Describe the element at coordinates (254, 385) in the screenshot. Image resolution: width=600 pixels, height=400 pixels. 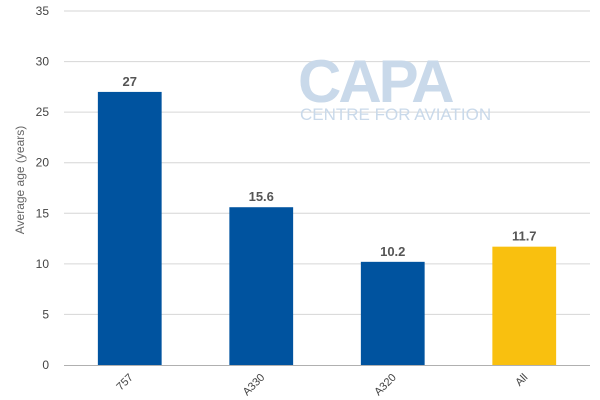
I see `category-label: A330` at that location.